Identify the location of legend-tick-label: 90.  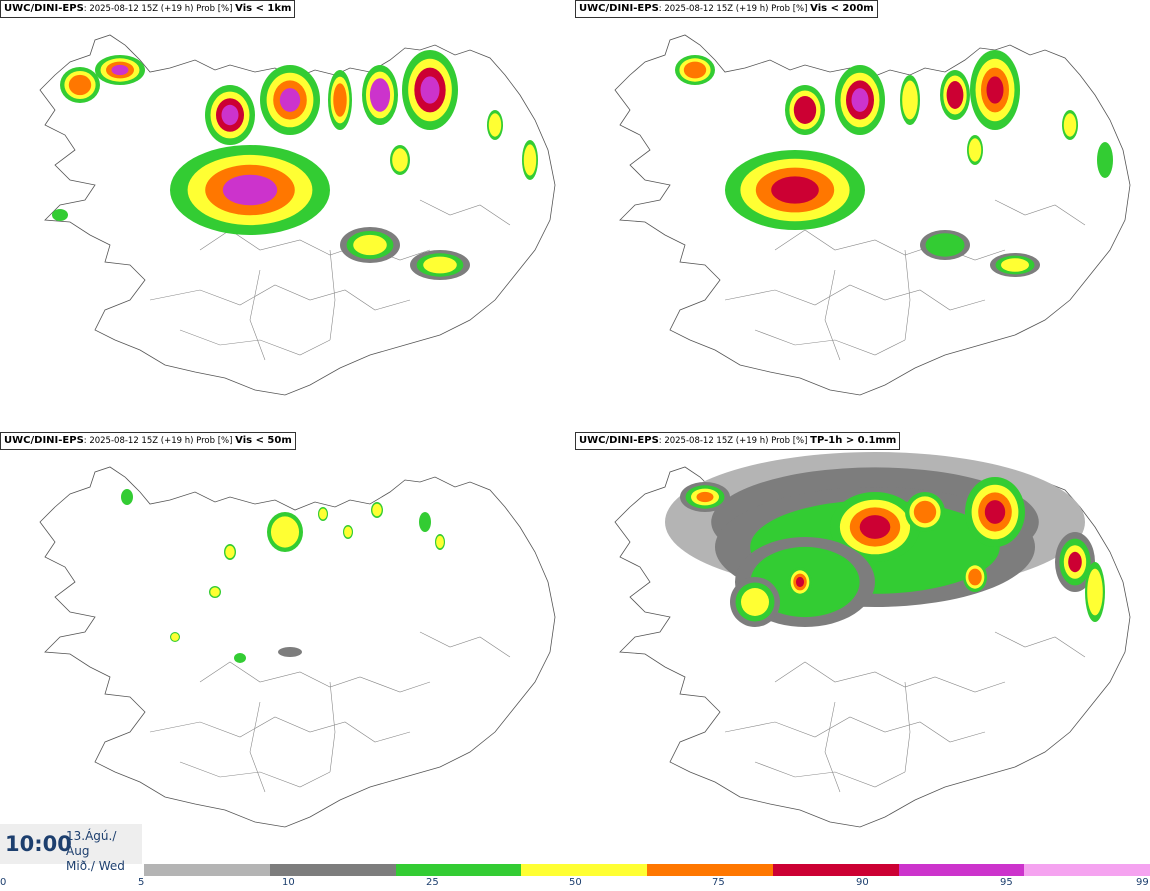
(862, 882).